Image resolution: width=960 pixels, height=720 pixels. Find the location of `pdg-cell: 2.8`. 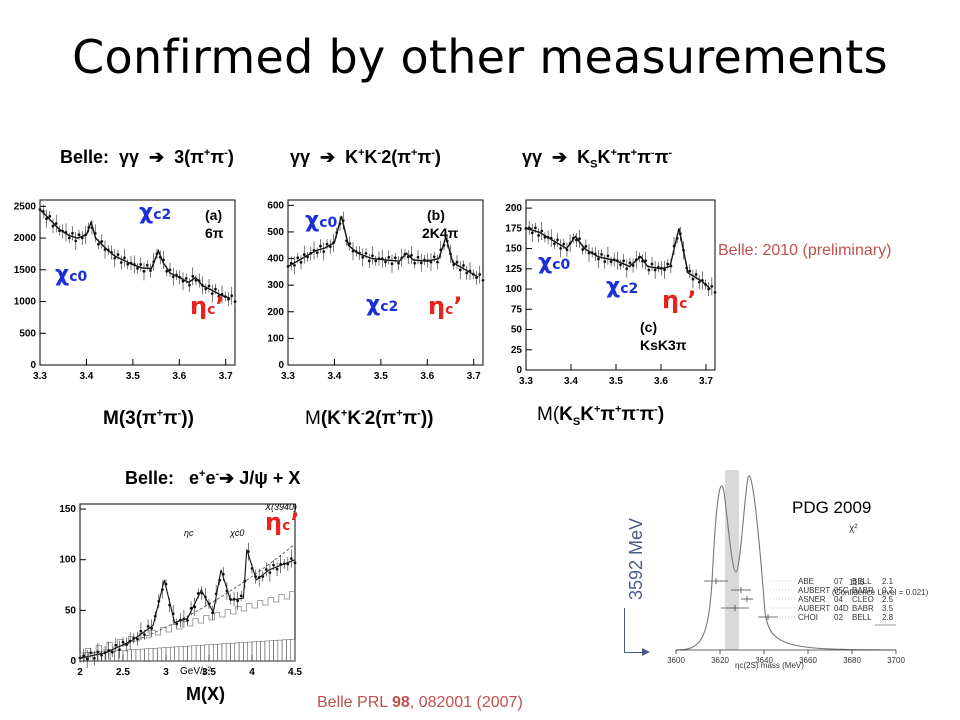

pdg-cell: 2.8 is located at coordinates (888, 617).